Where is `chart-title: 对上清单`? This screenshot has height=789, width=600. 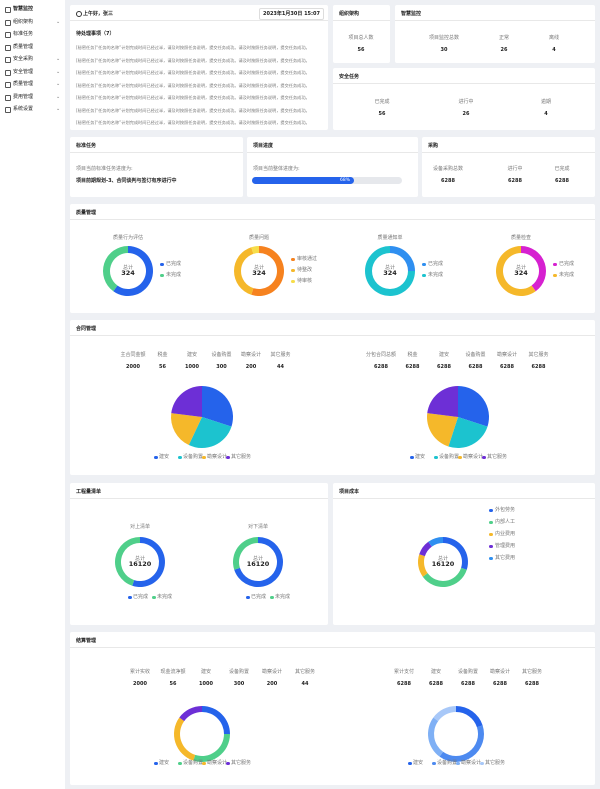
chart-title: 对上清单 is located at coordinates (139, 527).